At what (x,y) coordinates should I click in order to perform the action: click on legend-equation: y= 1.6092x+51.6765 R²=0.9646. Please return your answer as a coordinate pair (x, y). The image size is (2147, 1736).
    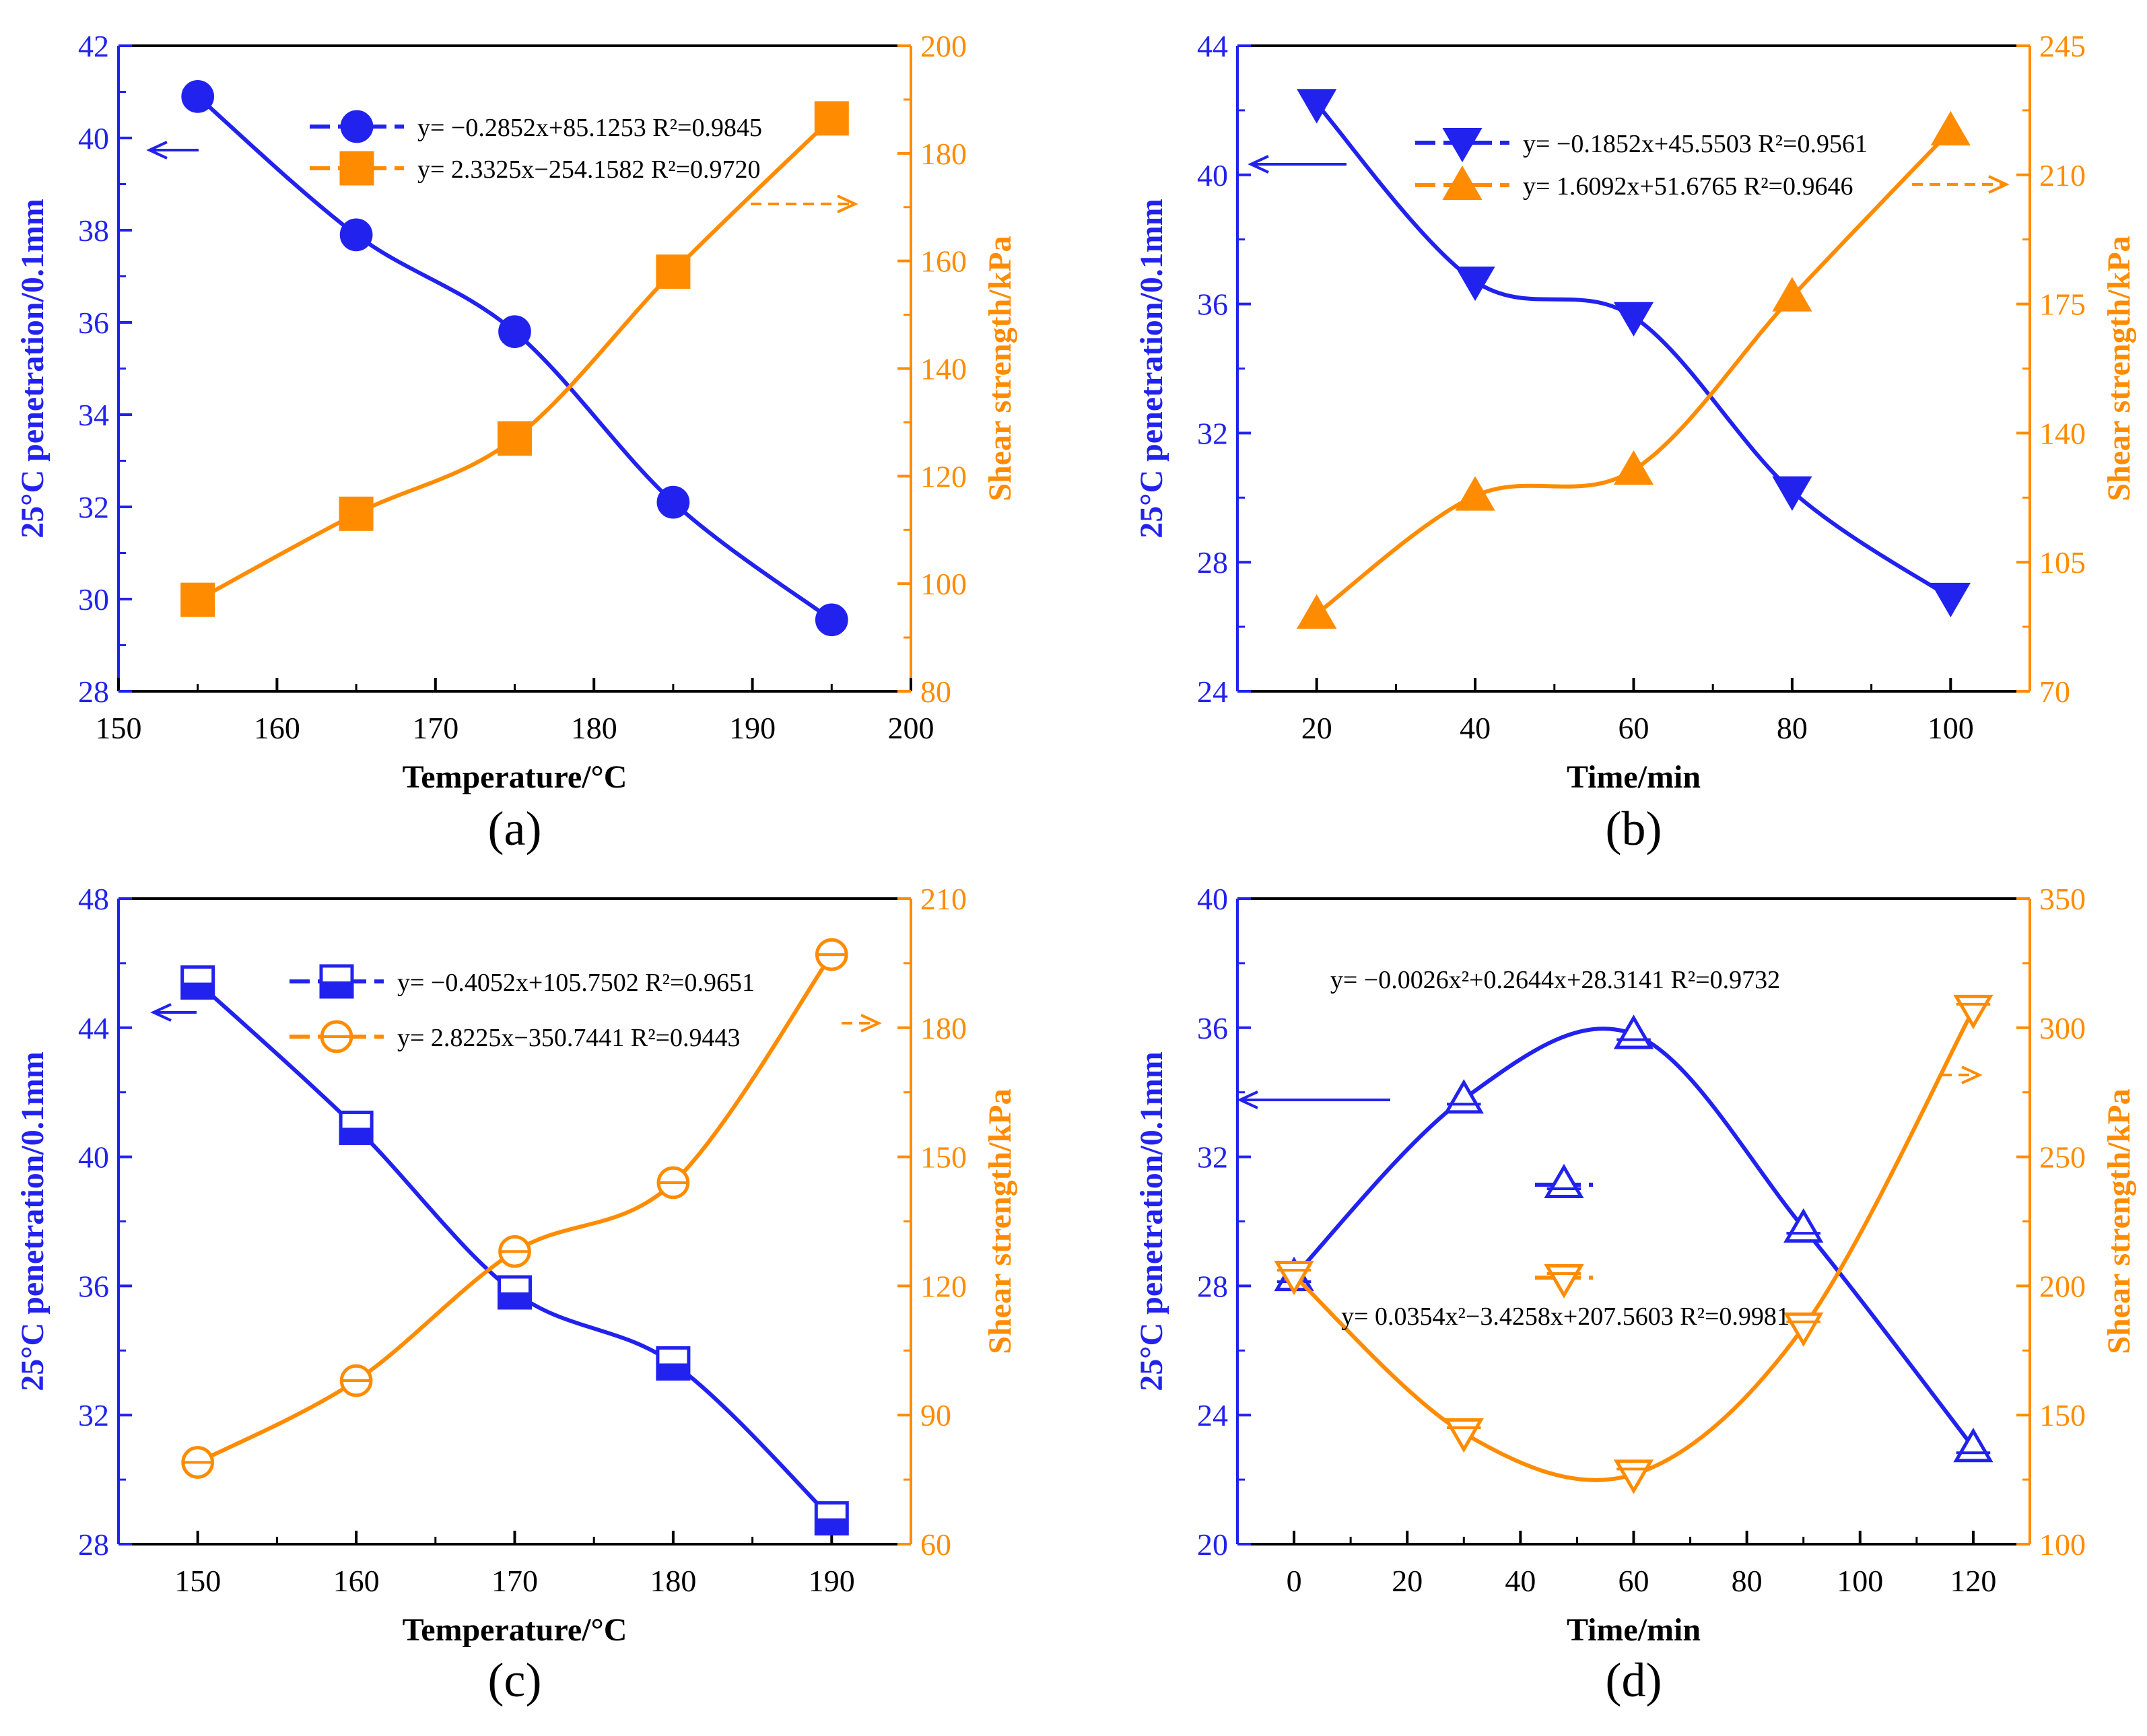
    Looking at the image, I should click on (1688, 186).